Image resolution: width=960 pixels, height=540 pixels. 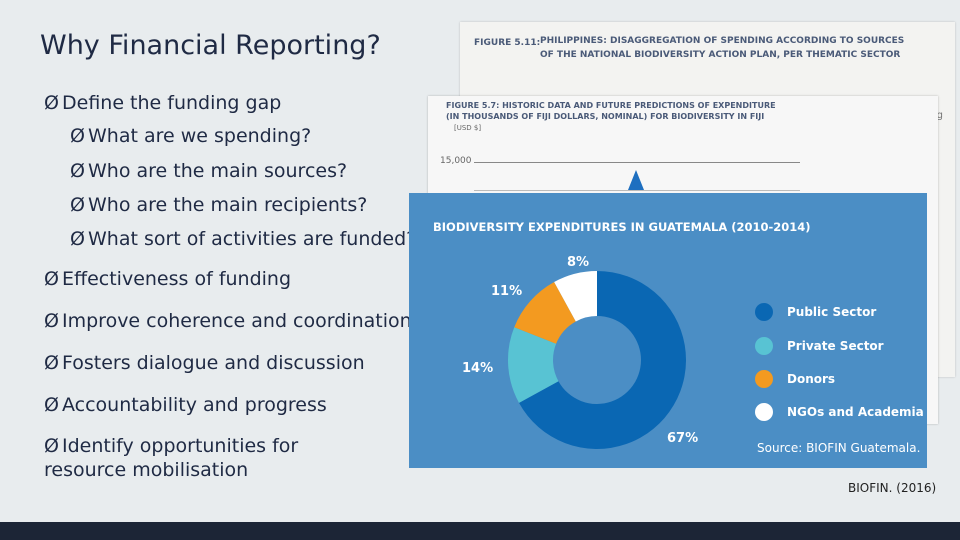 I want to click on slice-label-donors: 11%, so click(x=507, y=291).